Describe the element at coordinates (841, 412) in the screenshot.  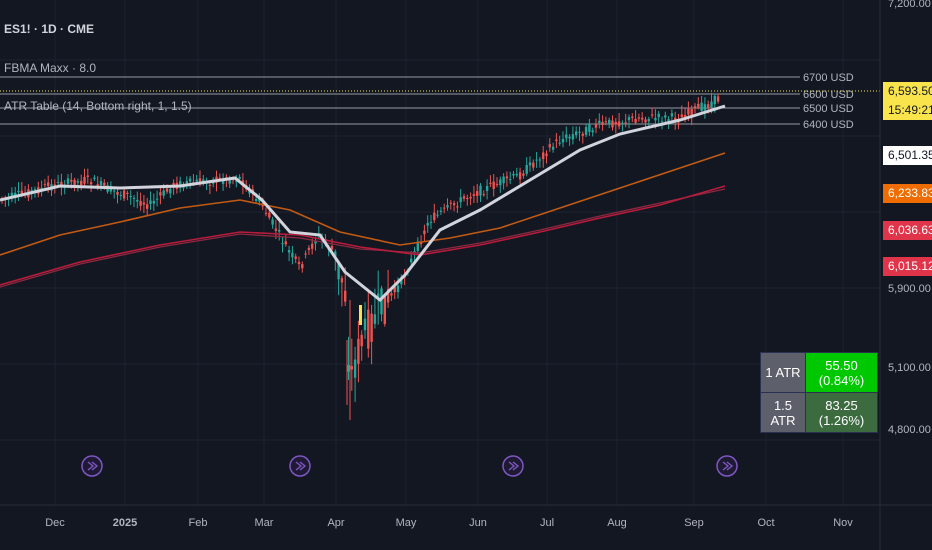
I see `atr-value-2: 83.25 (1.26%)` at that location.